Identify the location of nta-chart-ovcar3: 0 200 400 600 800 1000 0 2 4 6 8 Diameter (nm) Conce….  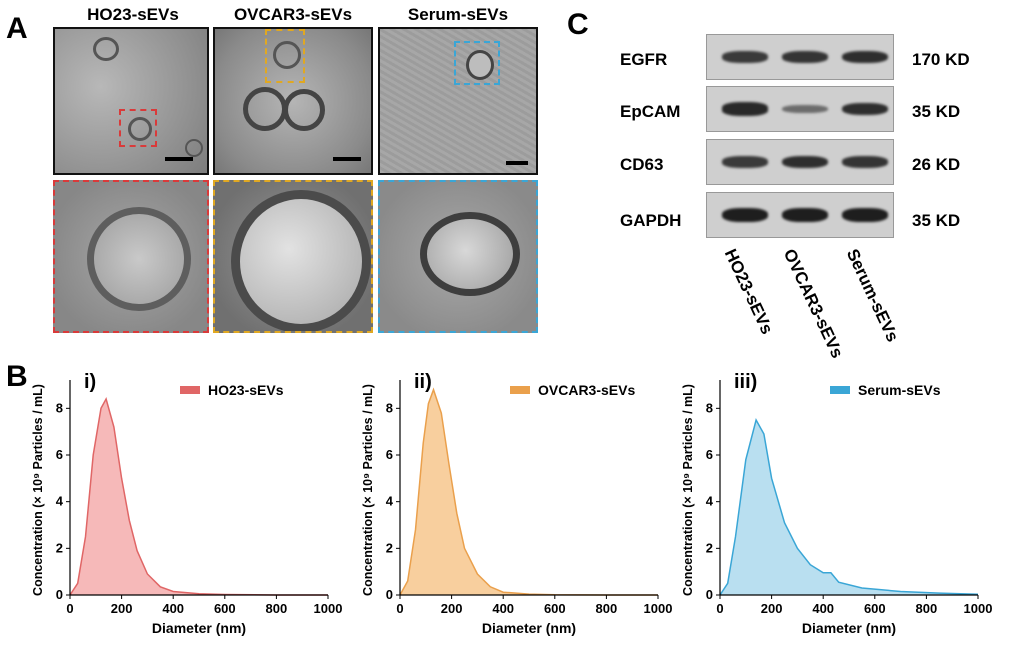
(517, 503).